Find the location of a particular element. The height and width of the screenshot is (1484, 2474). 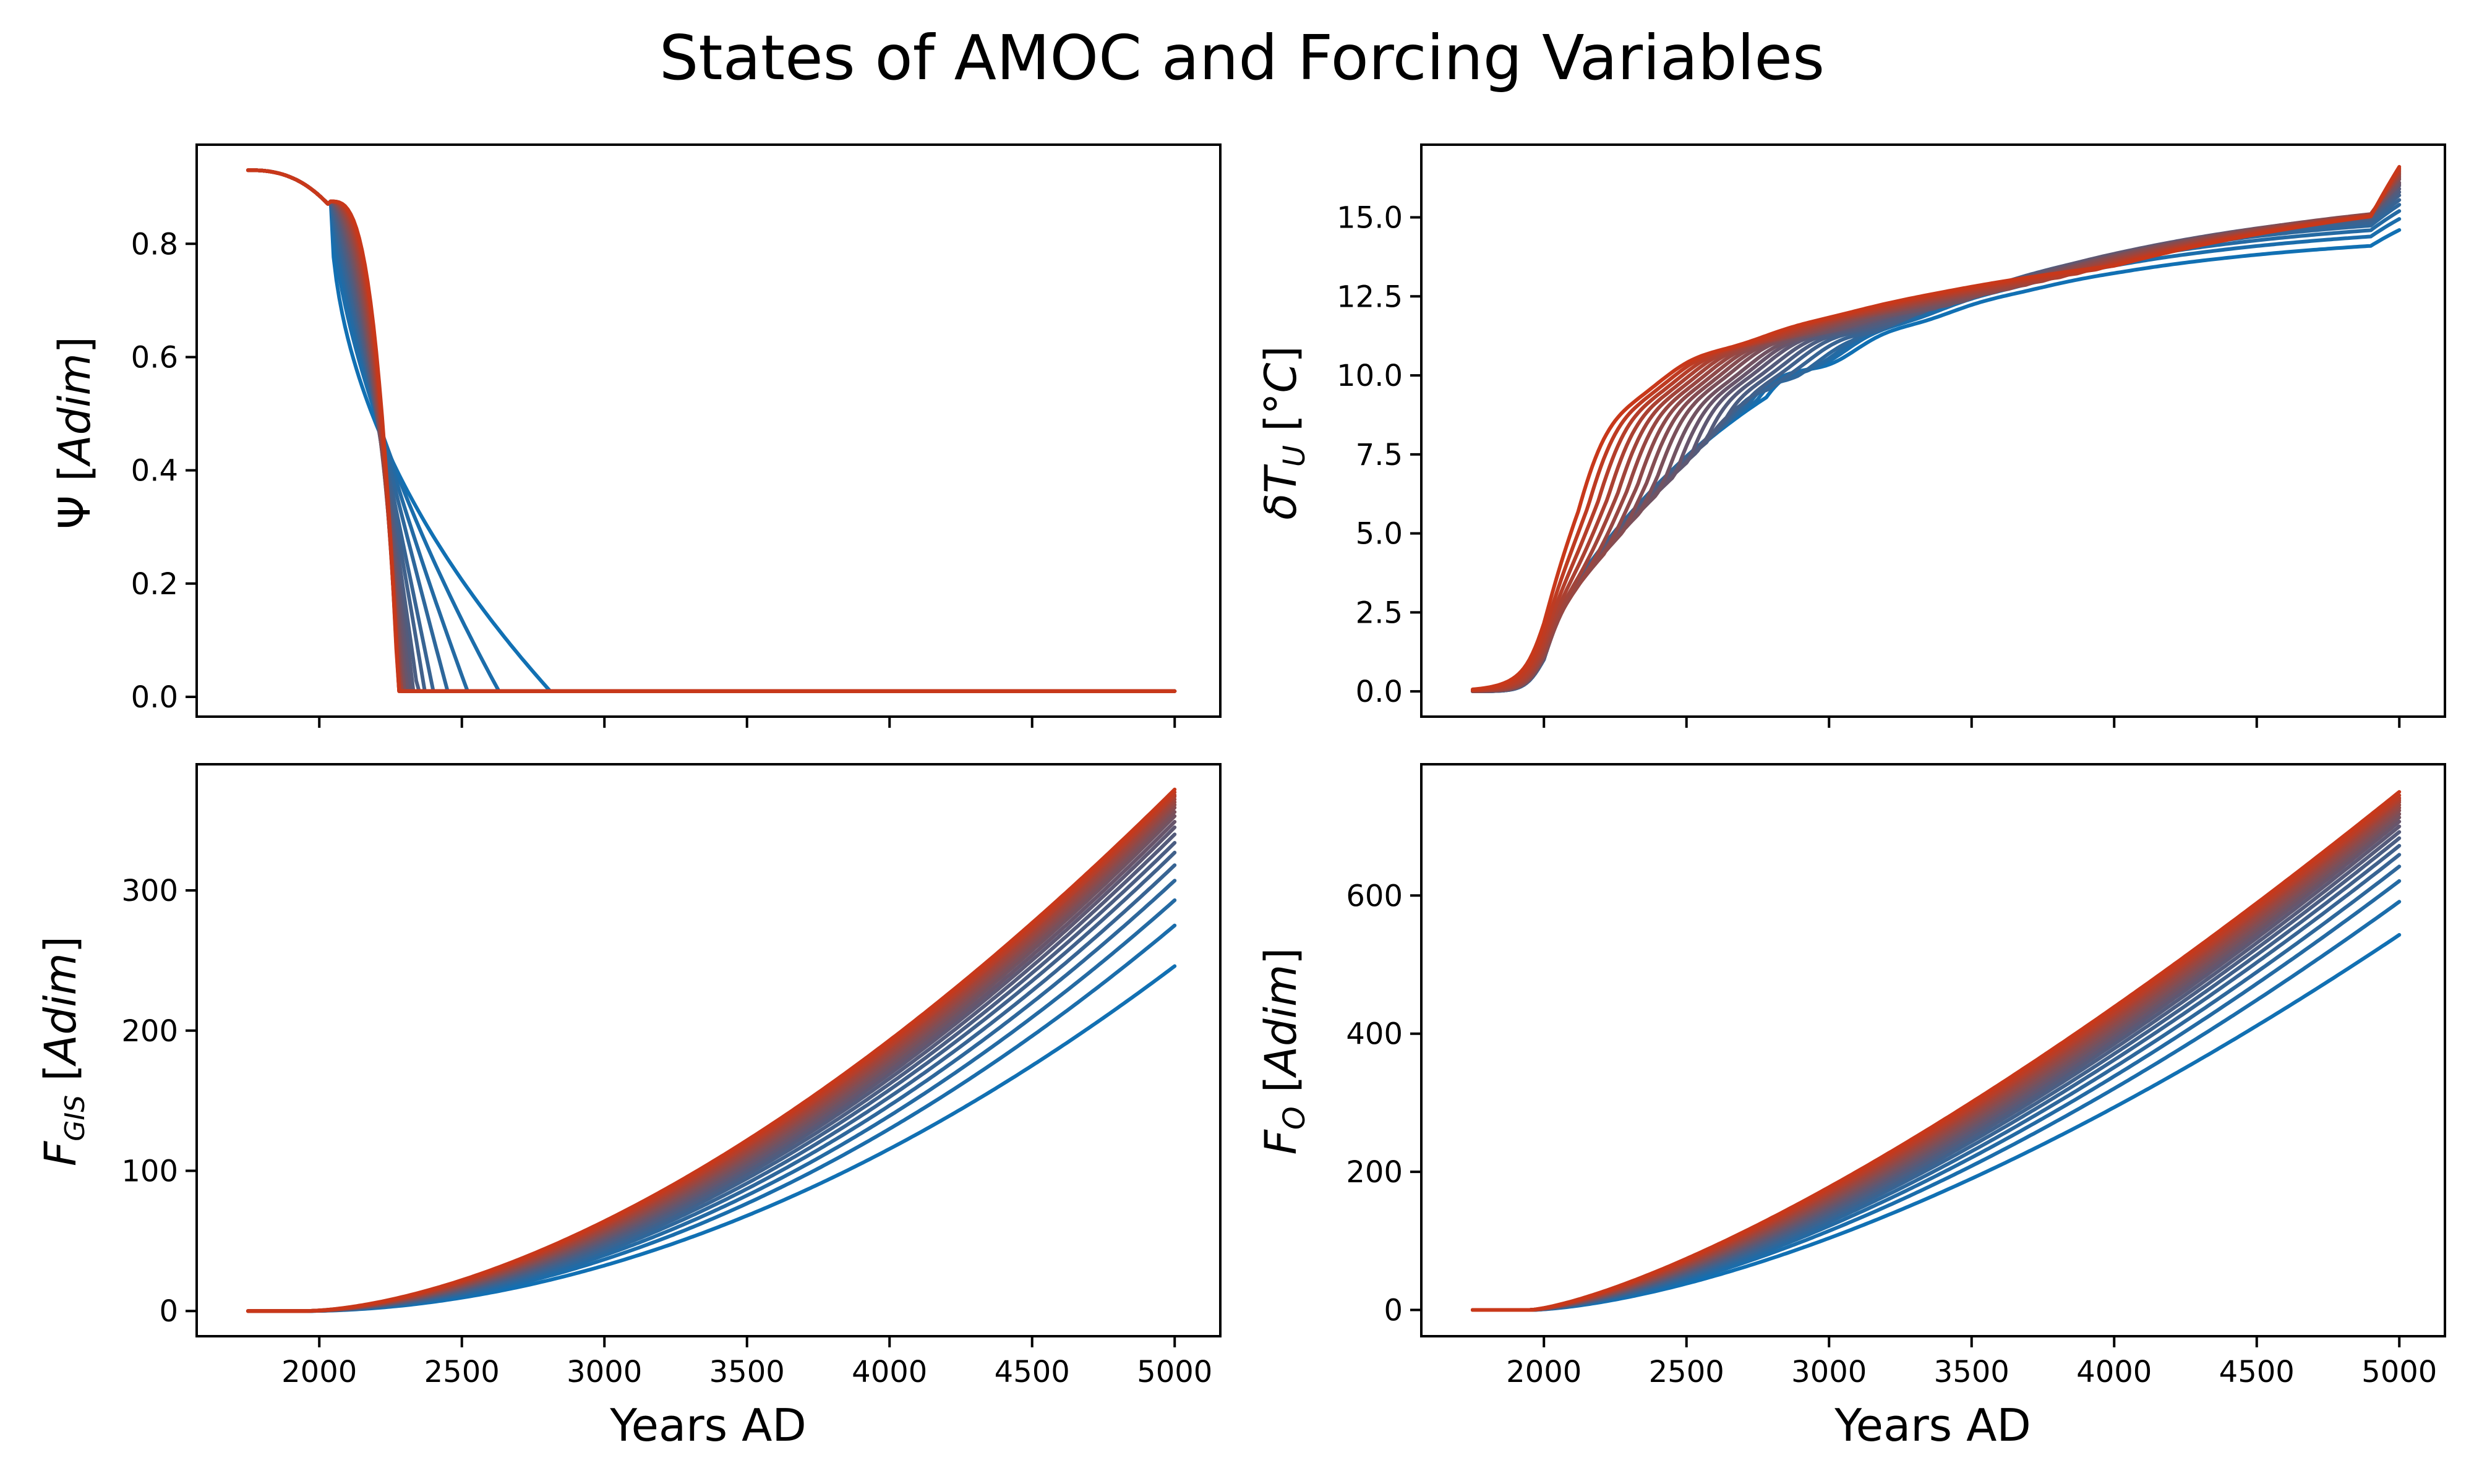

psi-ytick-label: 0.2 is located at coordinates (154, 584).